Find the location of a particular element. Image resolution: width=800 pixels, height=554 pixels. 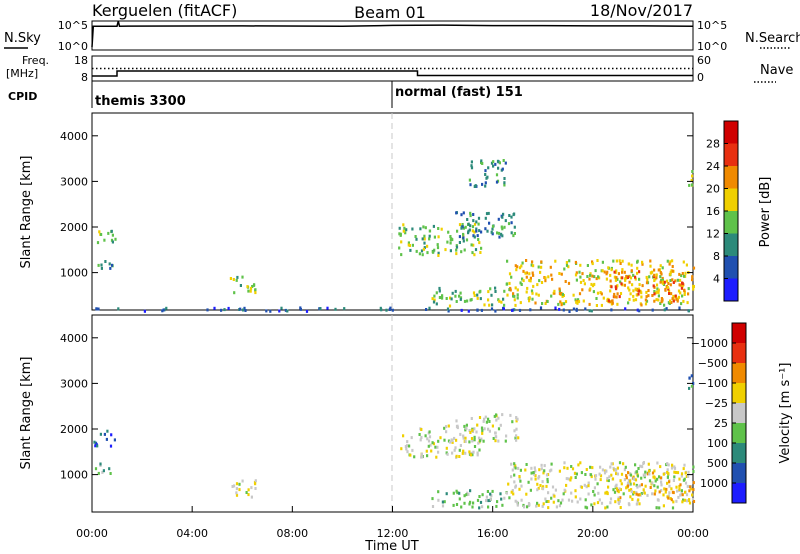

freq-left-tick-top: 18 is located at coordinates (81, 60).